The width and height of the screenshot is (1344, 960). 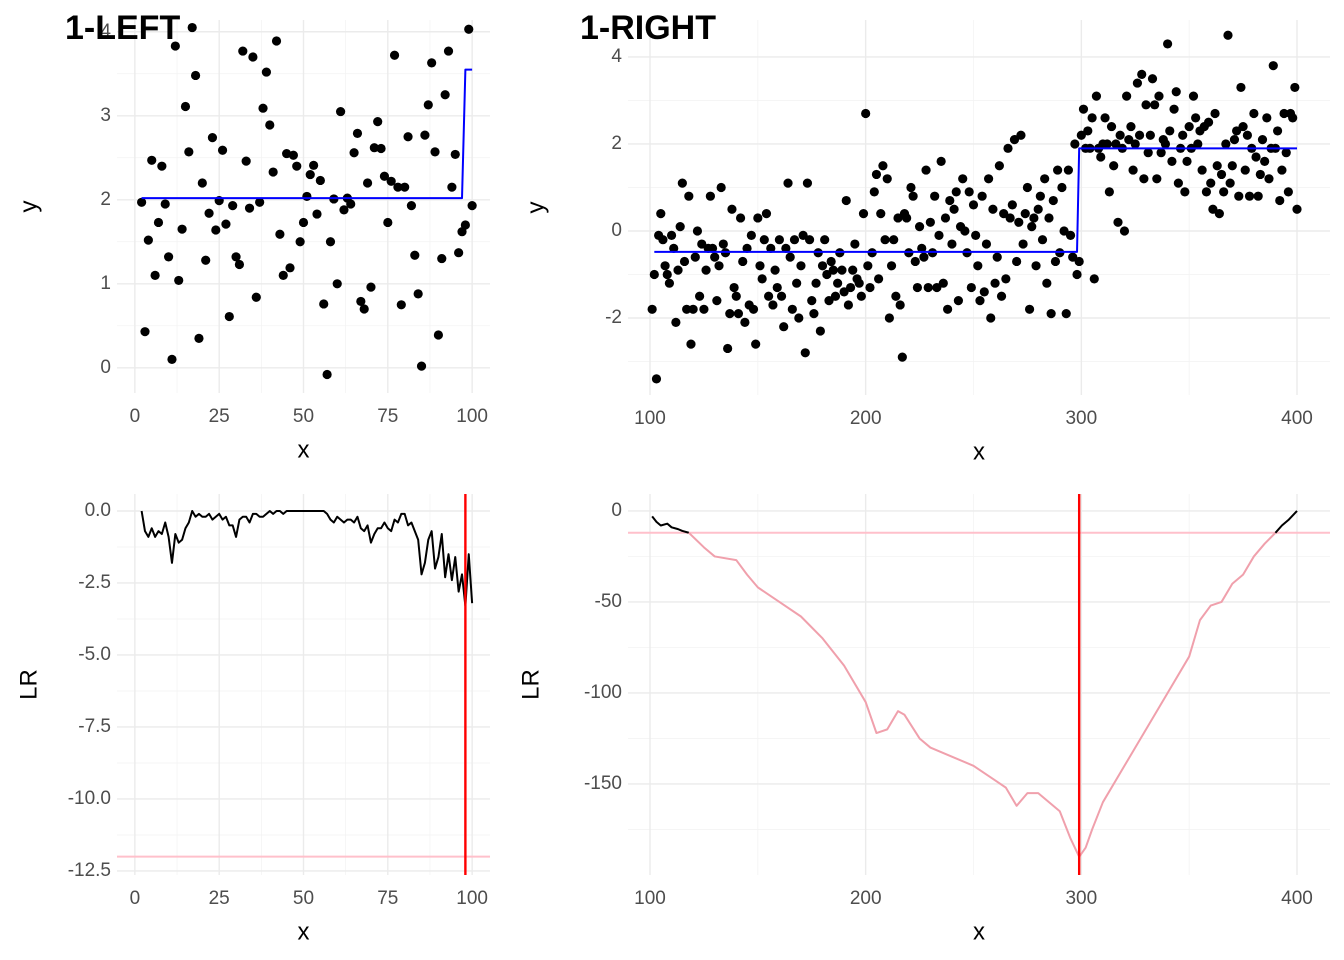 I want to click on y-tick-label: 0, so click(x=616, y=510).